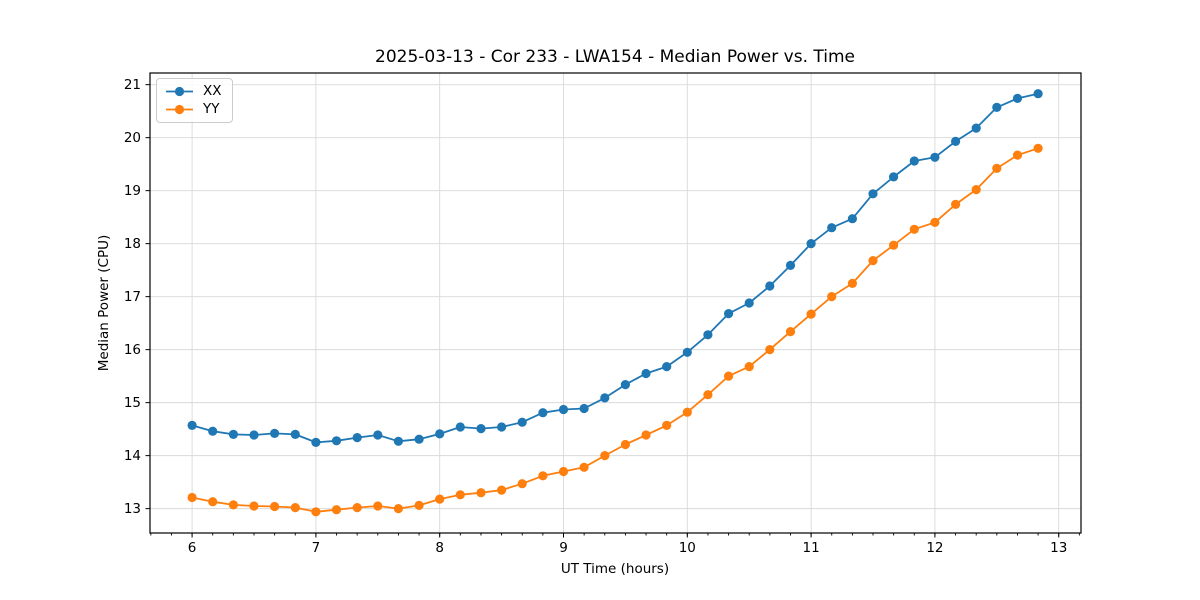  I want to click on x-tick-label: 7, so click(316, 548).